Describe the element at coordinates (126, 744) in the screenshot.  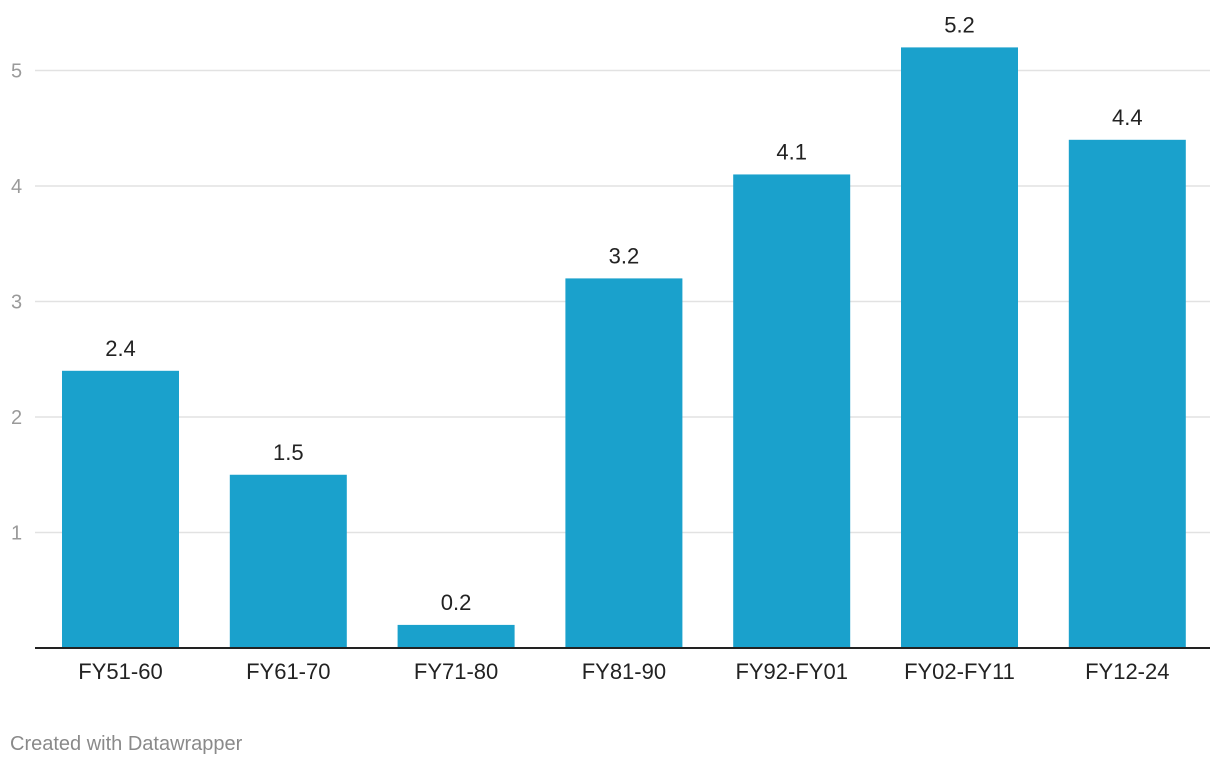
I see `footer-credit: Created with Datawrapper` at that location.